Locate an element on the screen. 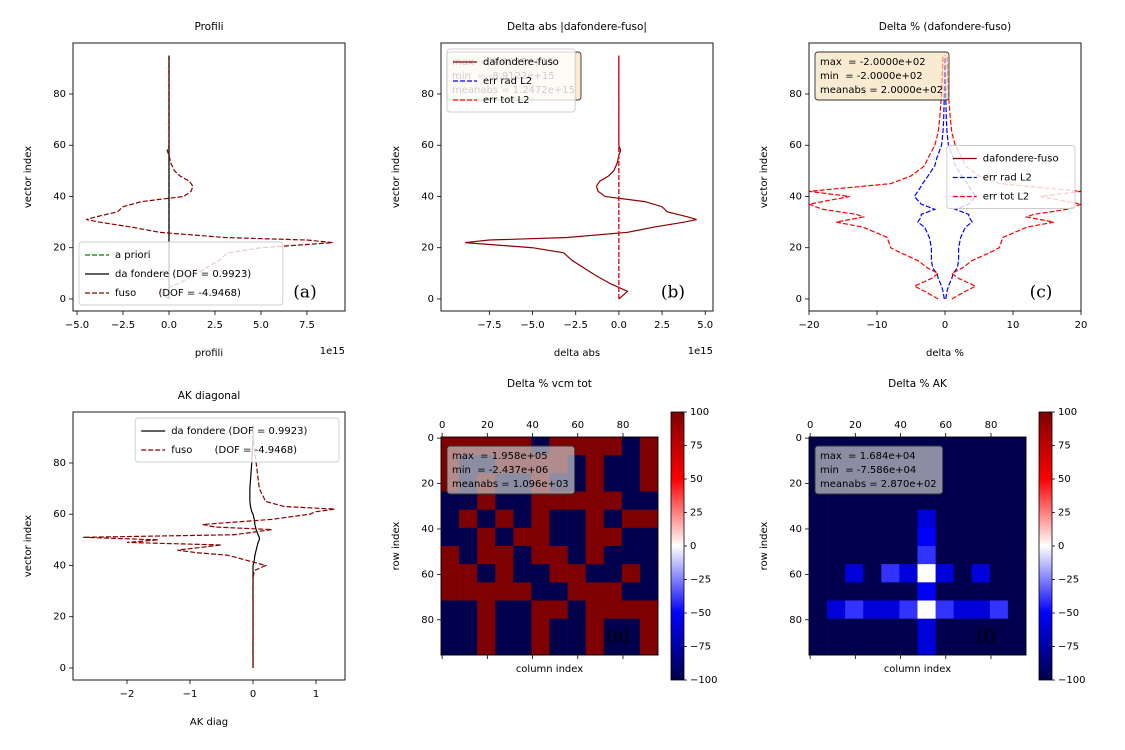 This screenshot has height=750, width=1125. x-tick-label: 7.5 is located at coordinates (307, 325).